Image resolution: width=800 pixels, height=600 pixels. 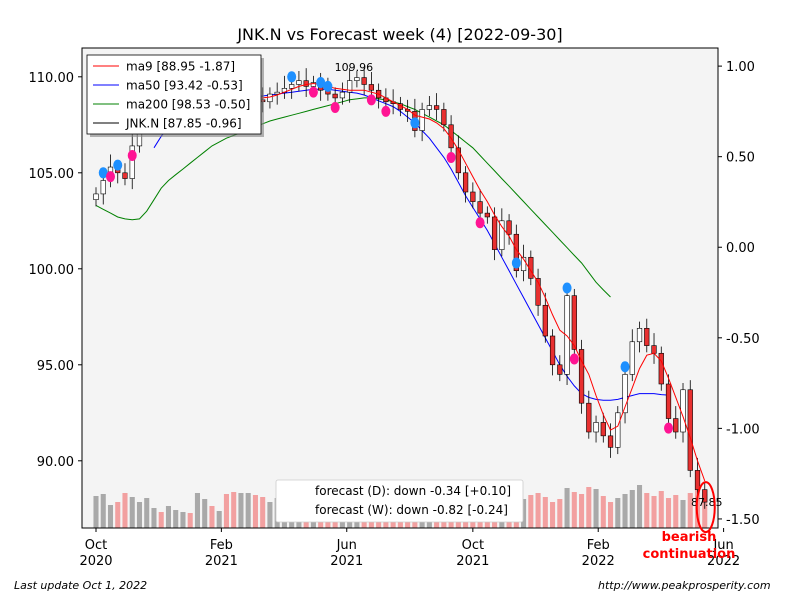 I want to click on x-tick-label: Feb, so click(x=221, y=545).